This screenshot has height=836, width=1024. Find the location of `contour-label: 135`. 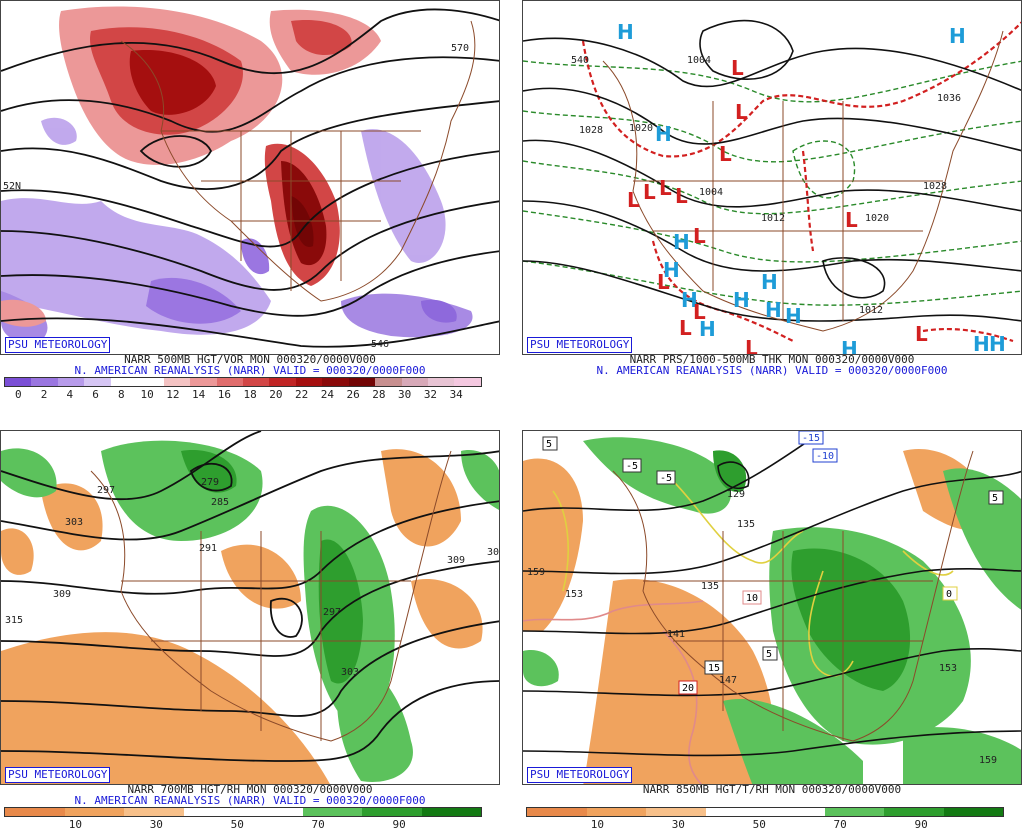

contour-label: 135 is located at coordinates (746, 524).